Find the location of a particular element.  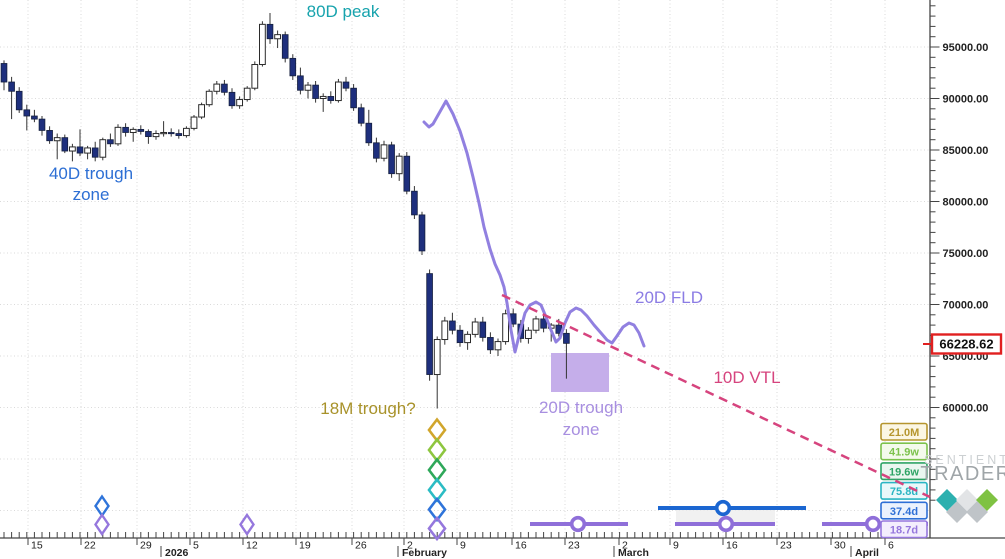

annotation-80d-peak: 80D peak is located at coordinates (343, 11).